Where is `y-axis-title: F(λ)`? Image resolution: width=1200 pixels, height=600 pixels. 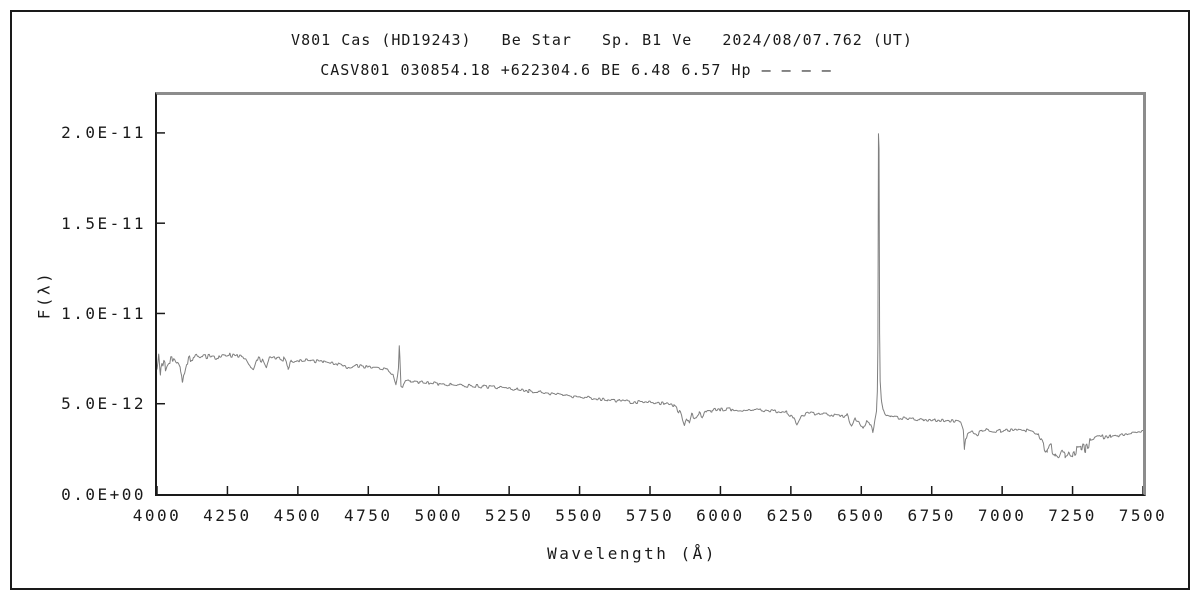 y-axis-title: F(λ) is located at coordinates (44, 295).